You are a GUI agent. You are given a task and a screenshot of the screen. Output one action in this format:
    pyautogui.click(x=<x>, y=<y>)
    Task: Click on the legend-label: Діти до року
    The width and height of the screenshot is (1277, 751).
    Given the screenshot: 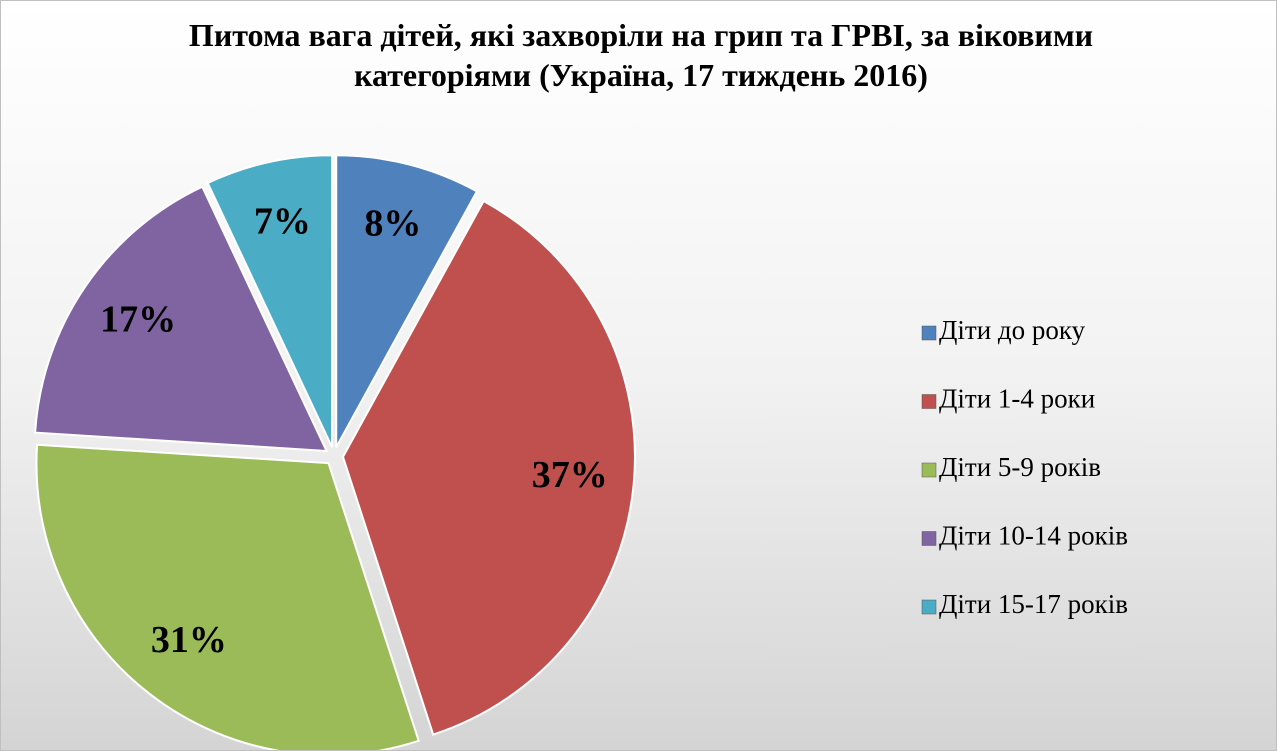 What is the action you would take?
    pyautogui.click(x=1012, y=330)
    